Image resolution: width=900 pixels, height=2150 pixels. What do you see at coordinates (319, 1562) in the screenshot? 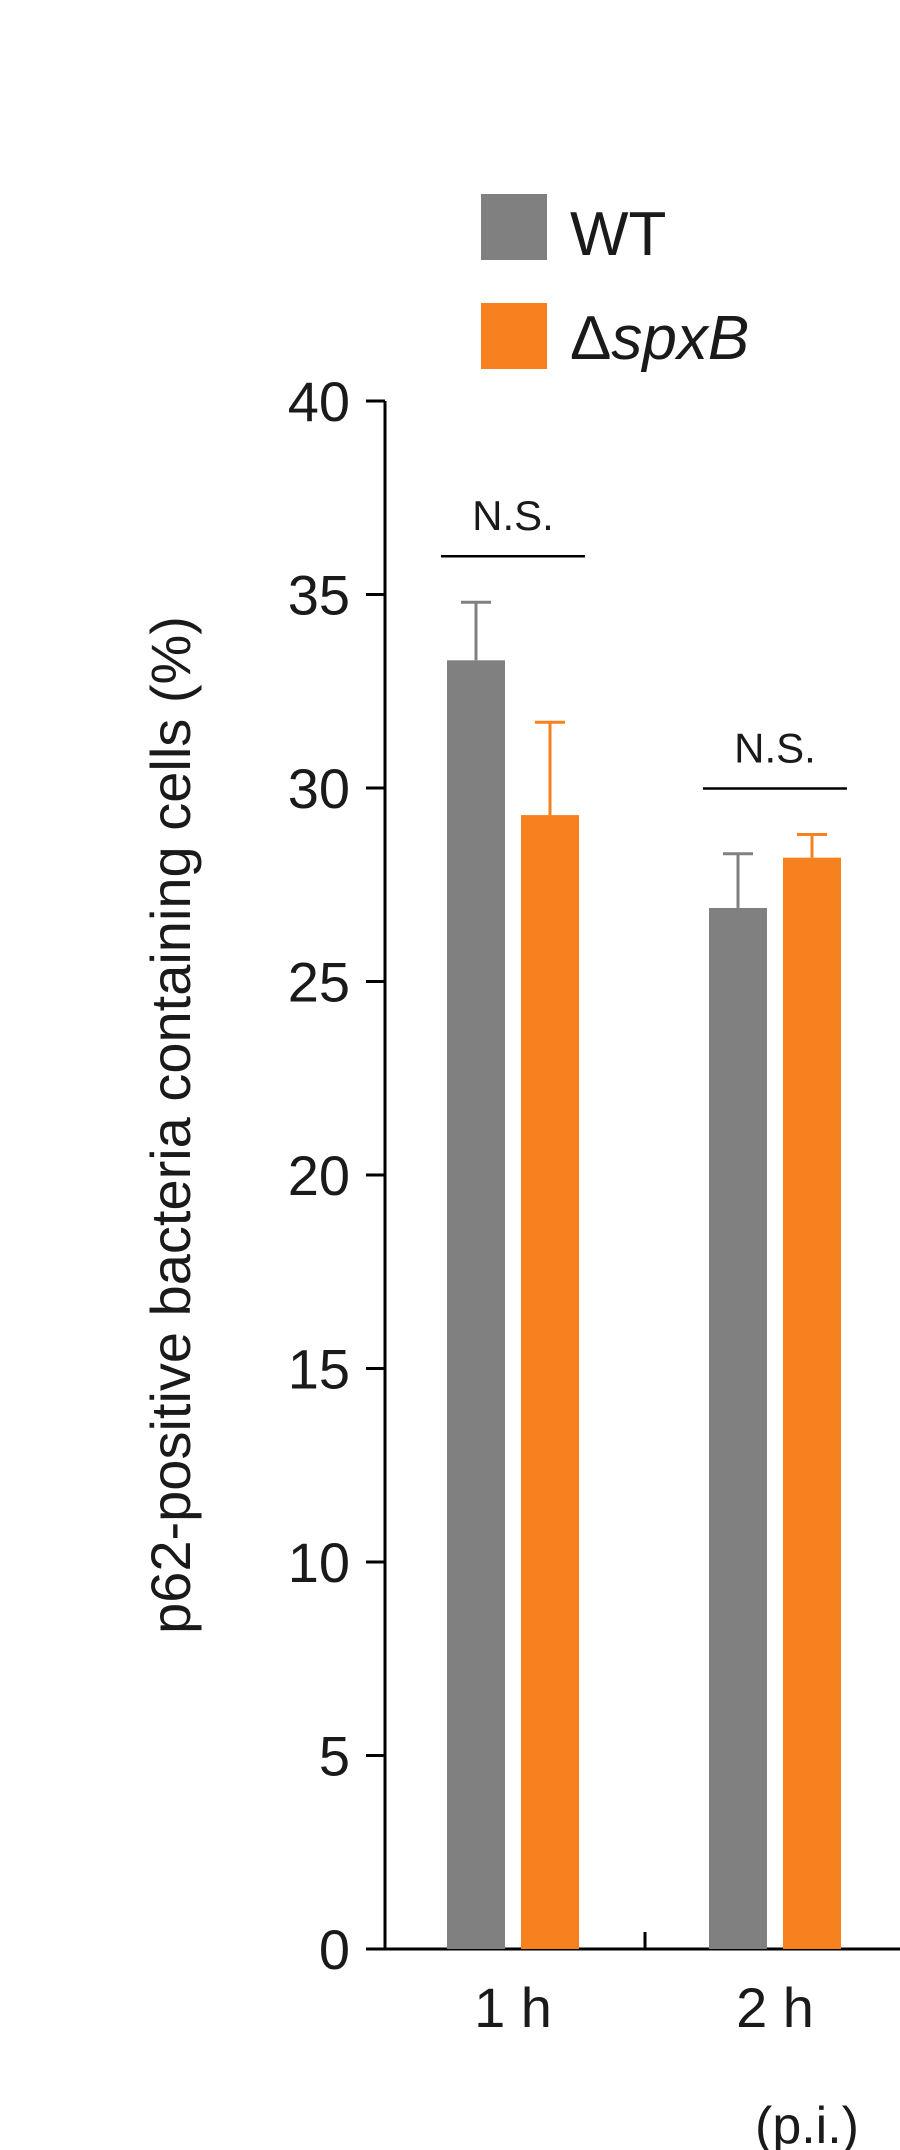
I see `y-tick-label: 10` at bounding box center [319, 1562].